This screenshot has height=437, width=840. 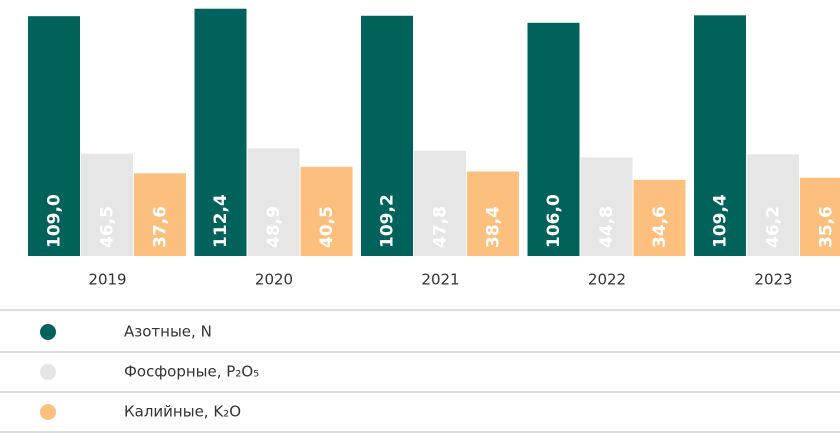 What do you see at coordinates (182, 412) in the screenshot?
I see `legend-label: Калийные, K₂O` at bounding box center [182, 412].